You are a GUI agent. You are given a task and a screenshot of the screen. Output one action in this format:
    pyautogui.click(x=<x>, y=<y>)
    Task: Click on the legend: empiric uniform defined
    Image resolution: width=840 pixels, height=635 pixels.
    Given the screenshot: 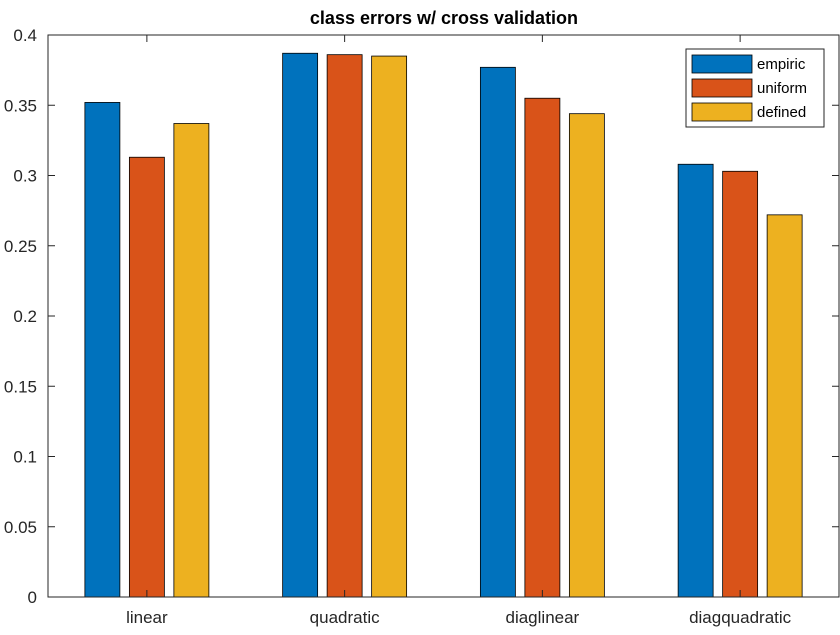 What is the action you would take?
    pyautogui.click(x=755, y=88)
    